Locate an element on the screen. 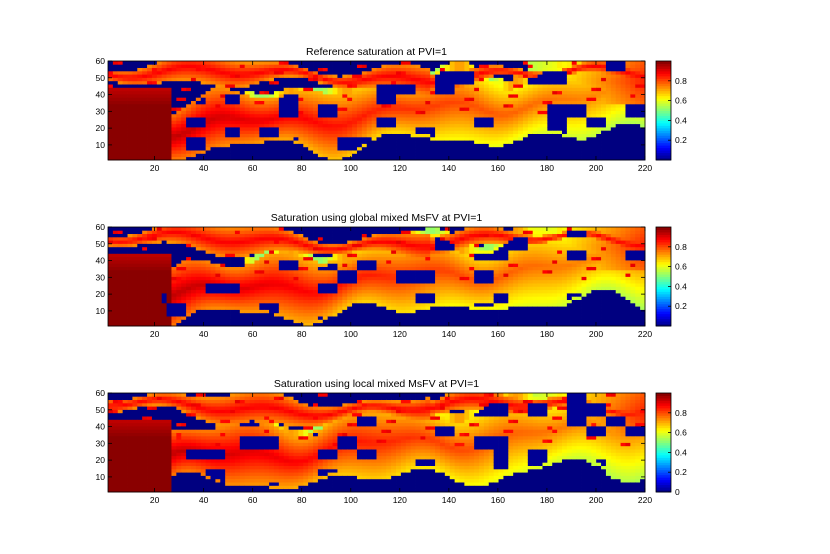 The height and width of the screenshot is (554, 830). x-tick-label: 160 is located at coordinates (498, 168).